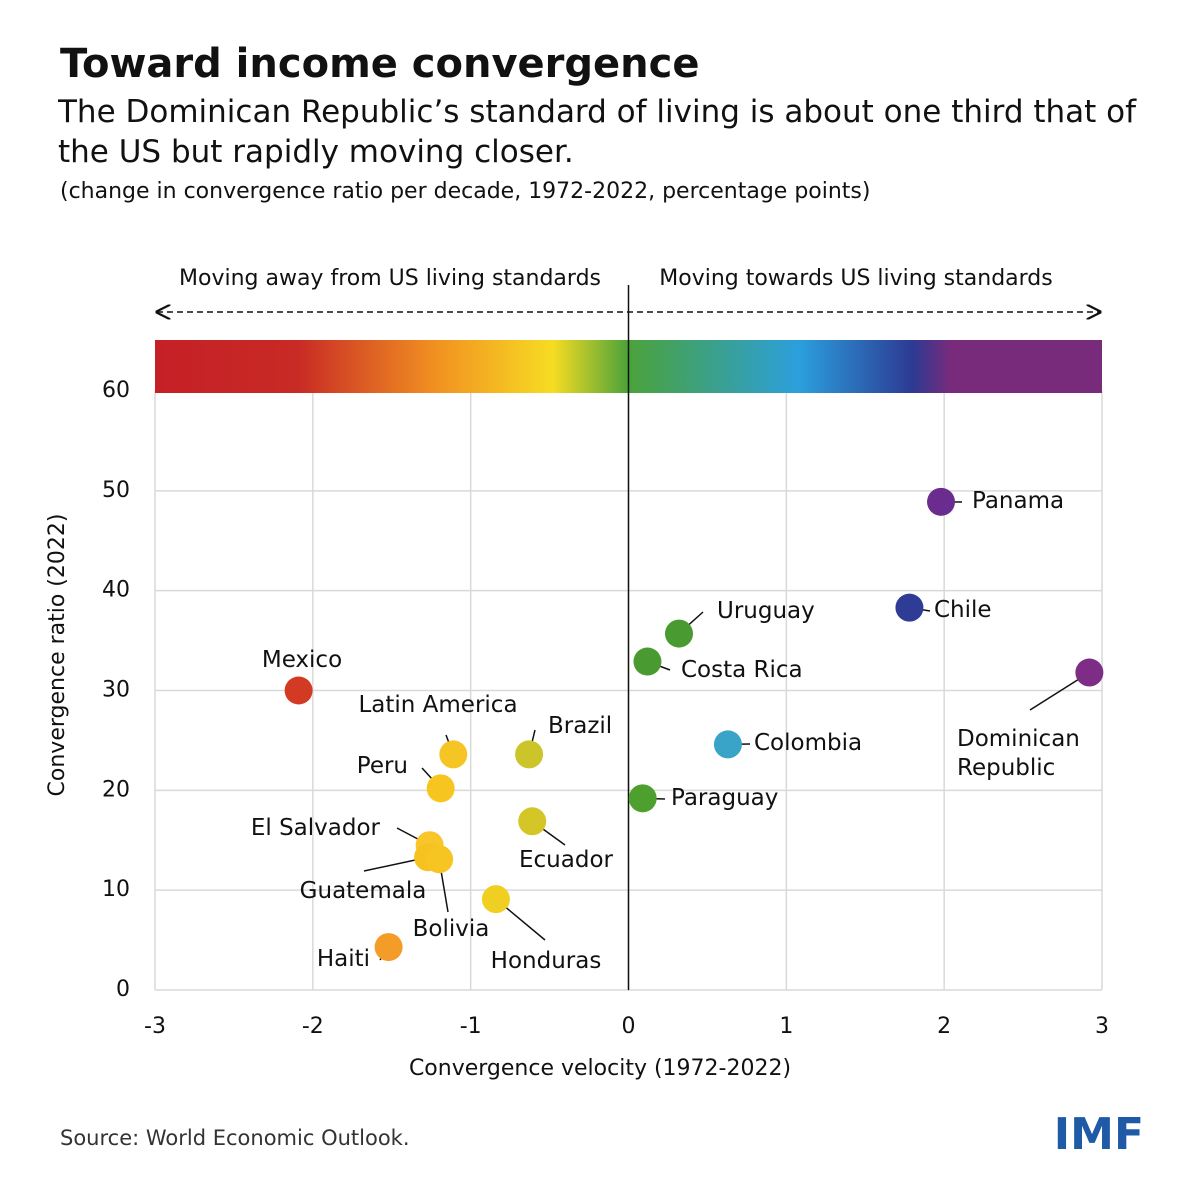 The image size is (1200, 1200). Describe the element at coordinates (451, 929) in the screenshot. I see `point-label: Bolivia` at that location.